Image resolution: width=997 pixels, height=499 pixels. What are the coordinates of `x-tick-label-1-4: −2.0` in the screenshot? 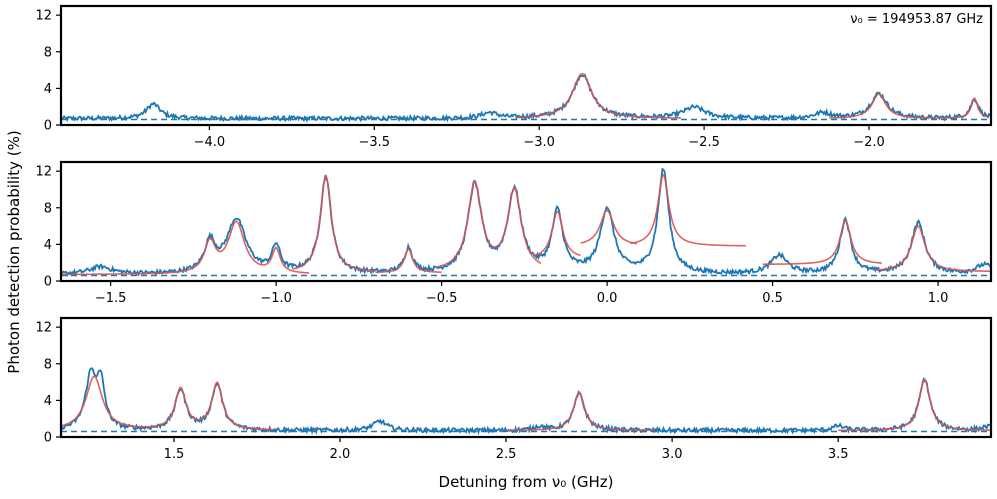 It's located at (869, 142).